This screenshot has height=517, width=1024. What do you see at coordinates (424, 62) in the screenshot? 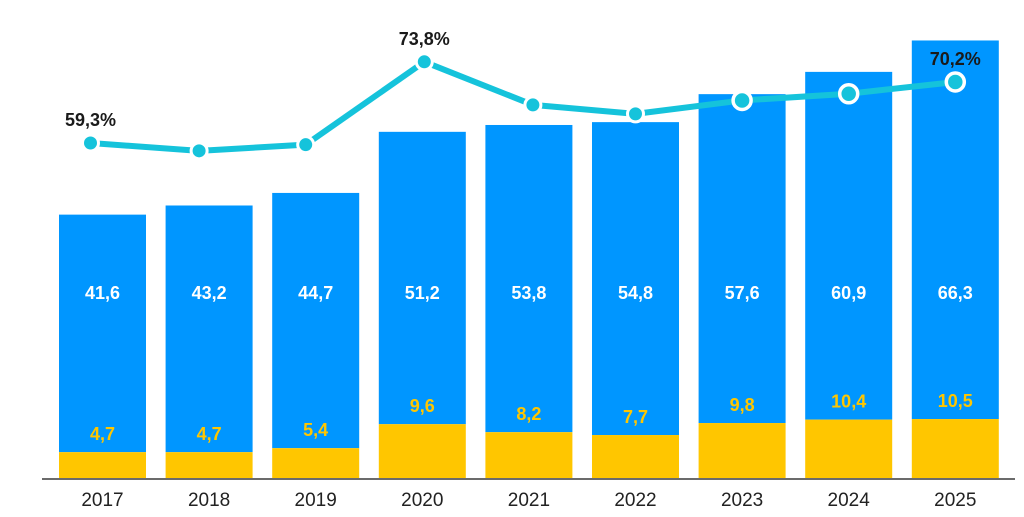
I see `line-point-2020` at bounding box center [424, 62].